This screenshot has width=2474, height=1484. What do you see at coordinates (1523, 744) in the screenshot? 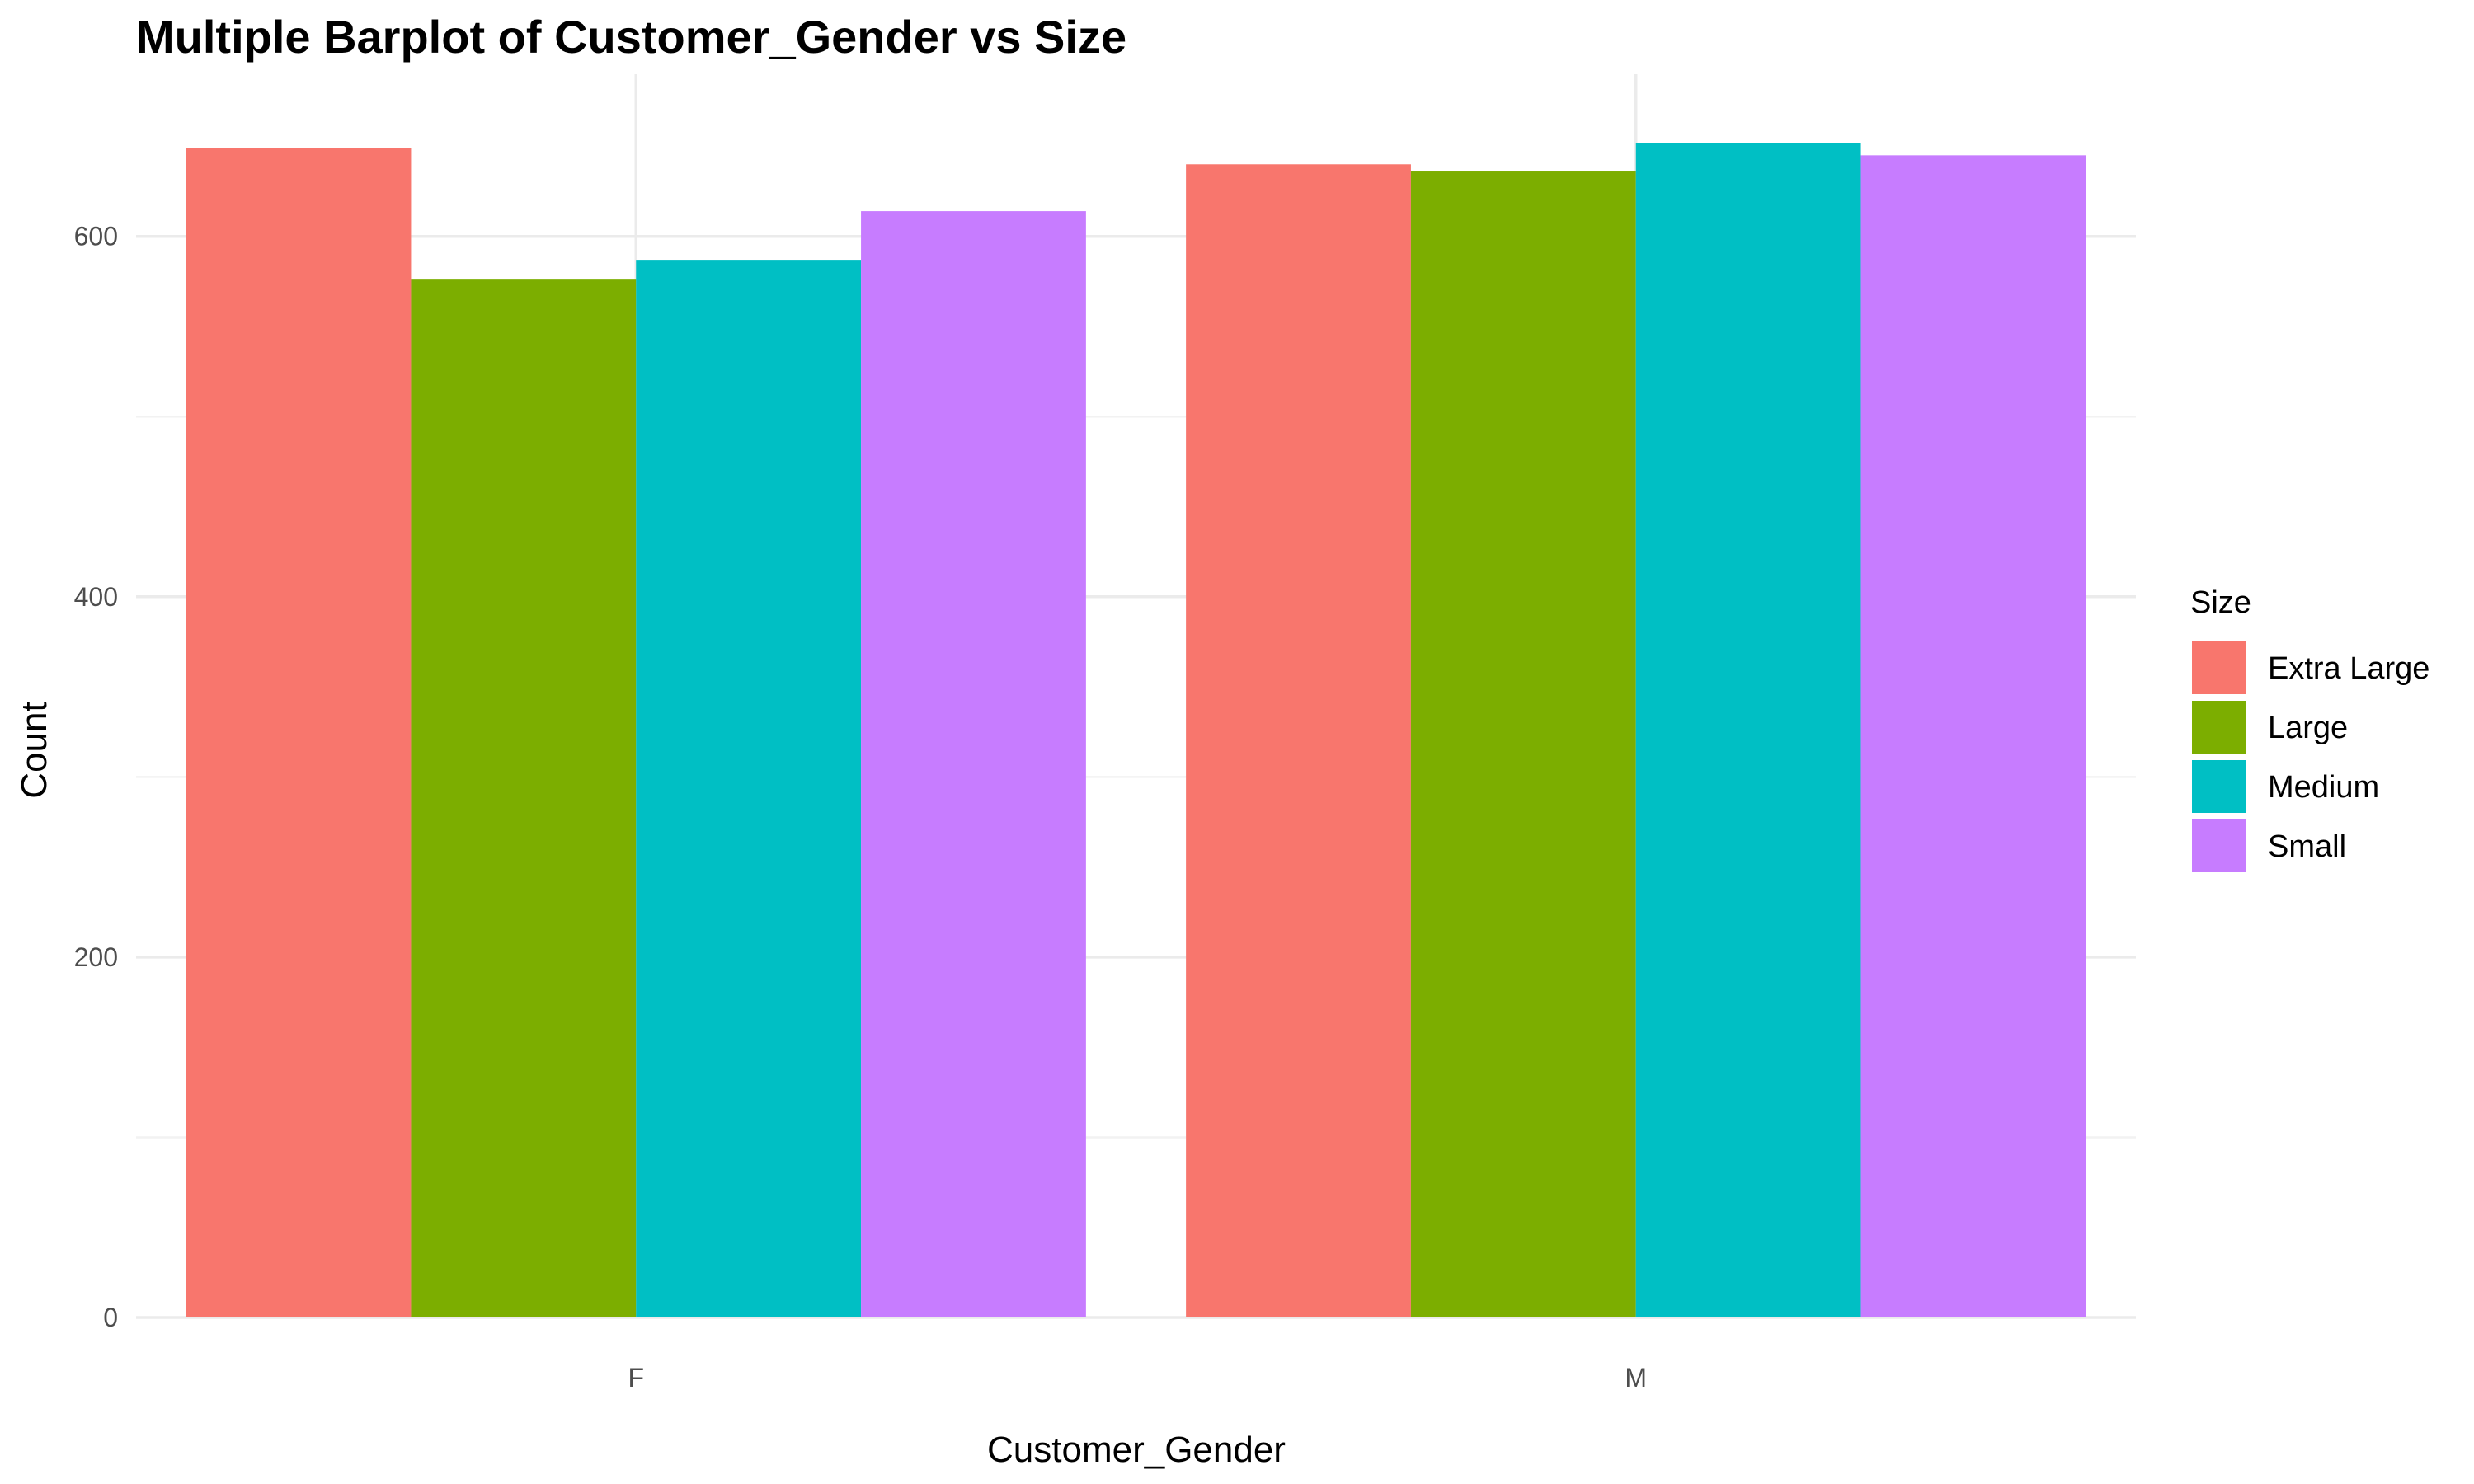
I see `bar-m-large` at bounding box center [1523, 744].